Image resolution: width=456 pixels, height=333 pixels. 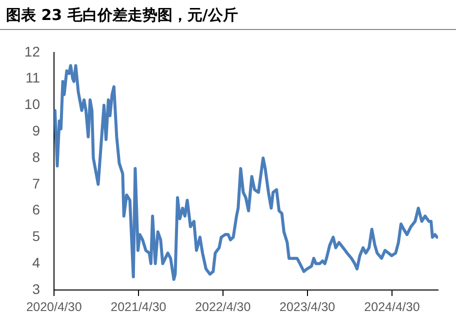 I want to click on x-tick-label: 2020/4/30, so click(x=54, y=307).